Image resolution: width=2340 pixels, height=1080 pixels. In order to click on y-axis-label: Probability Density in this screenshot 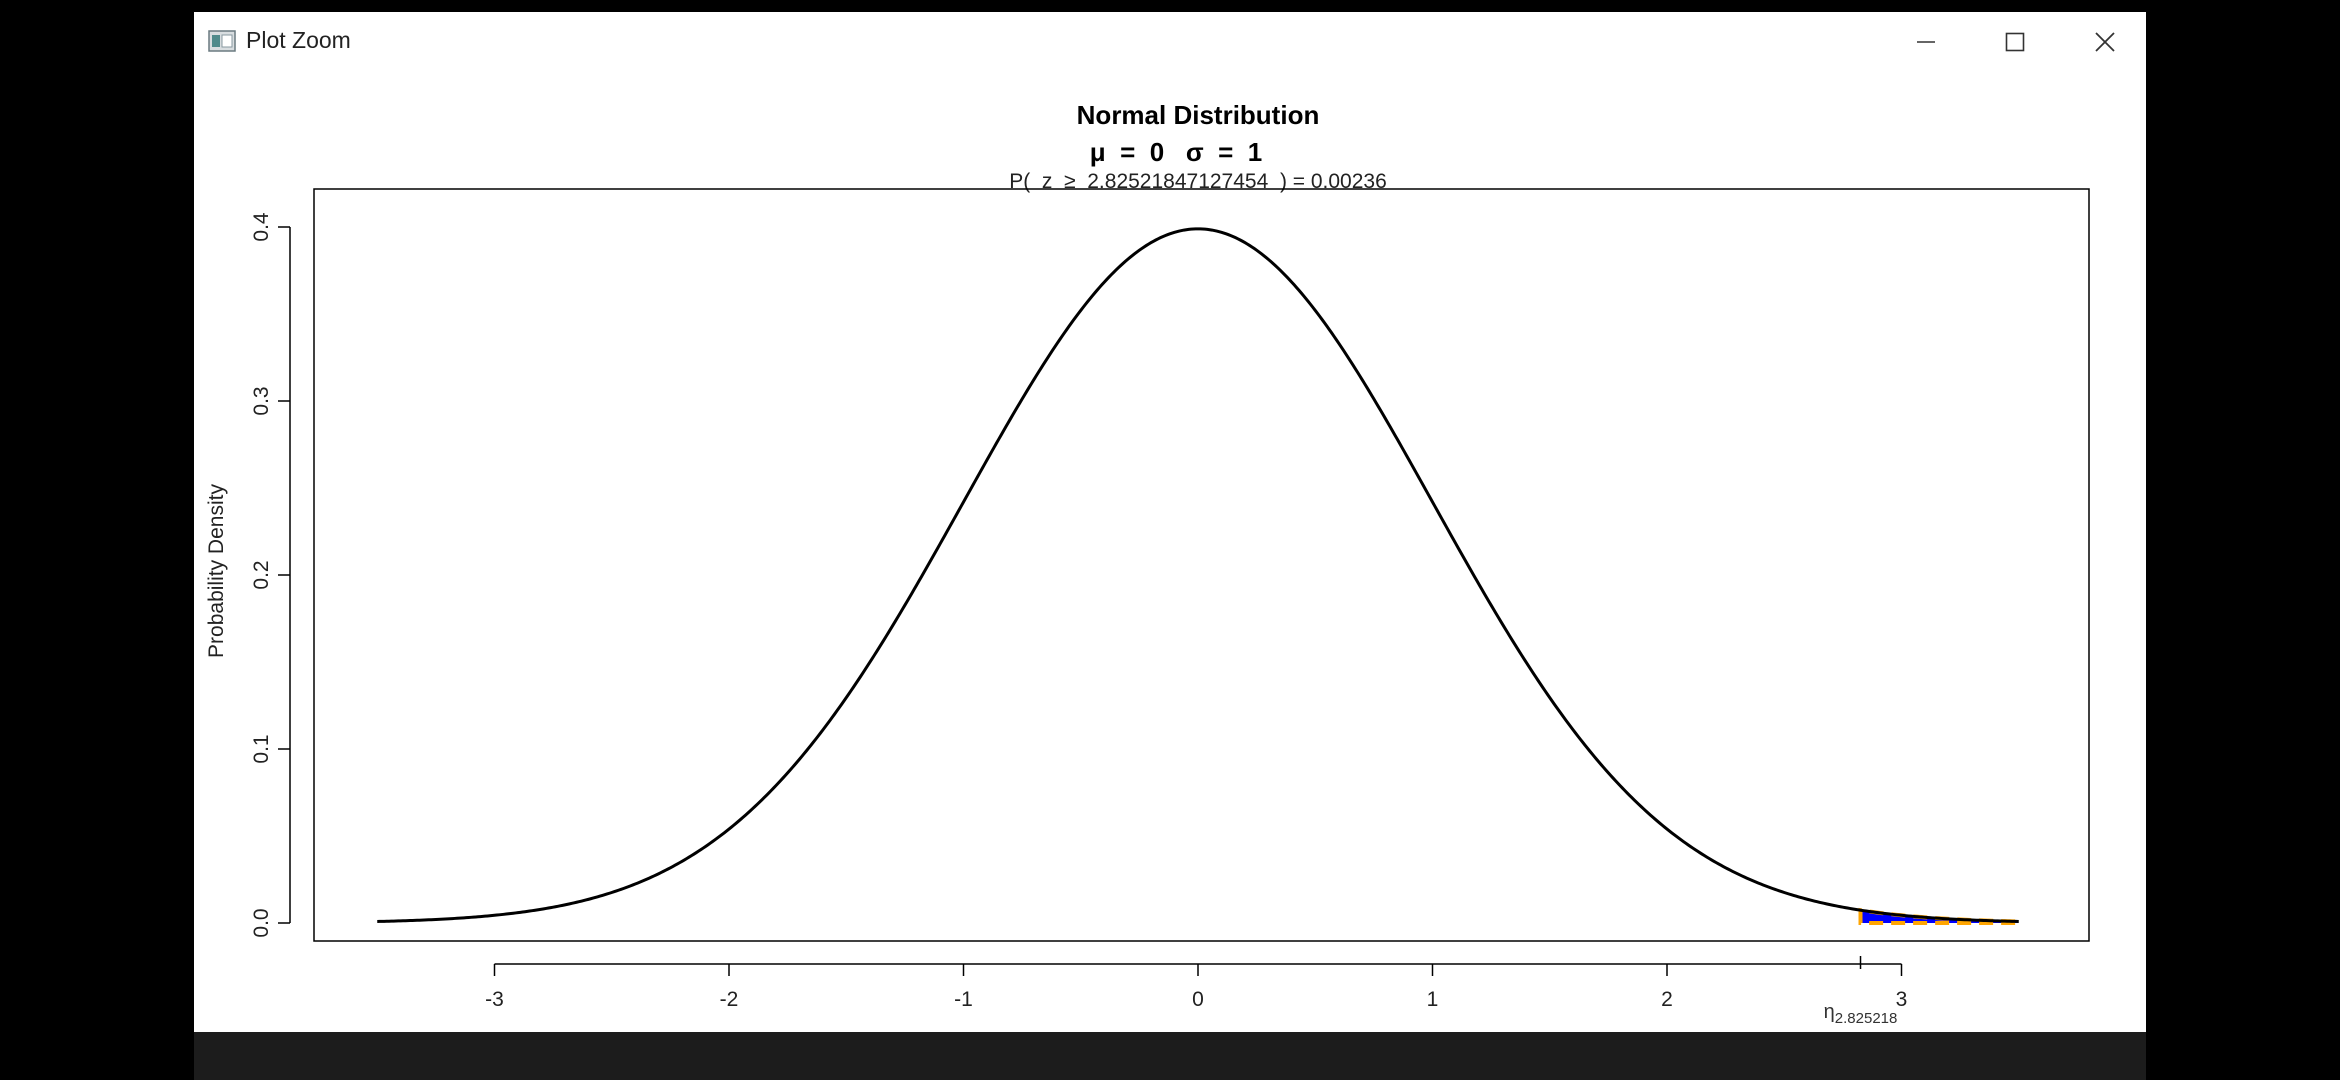, I will do `click(216, 571)`.